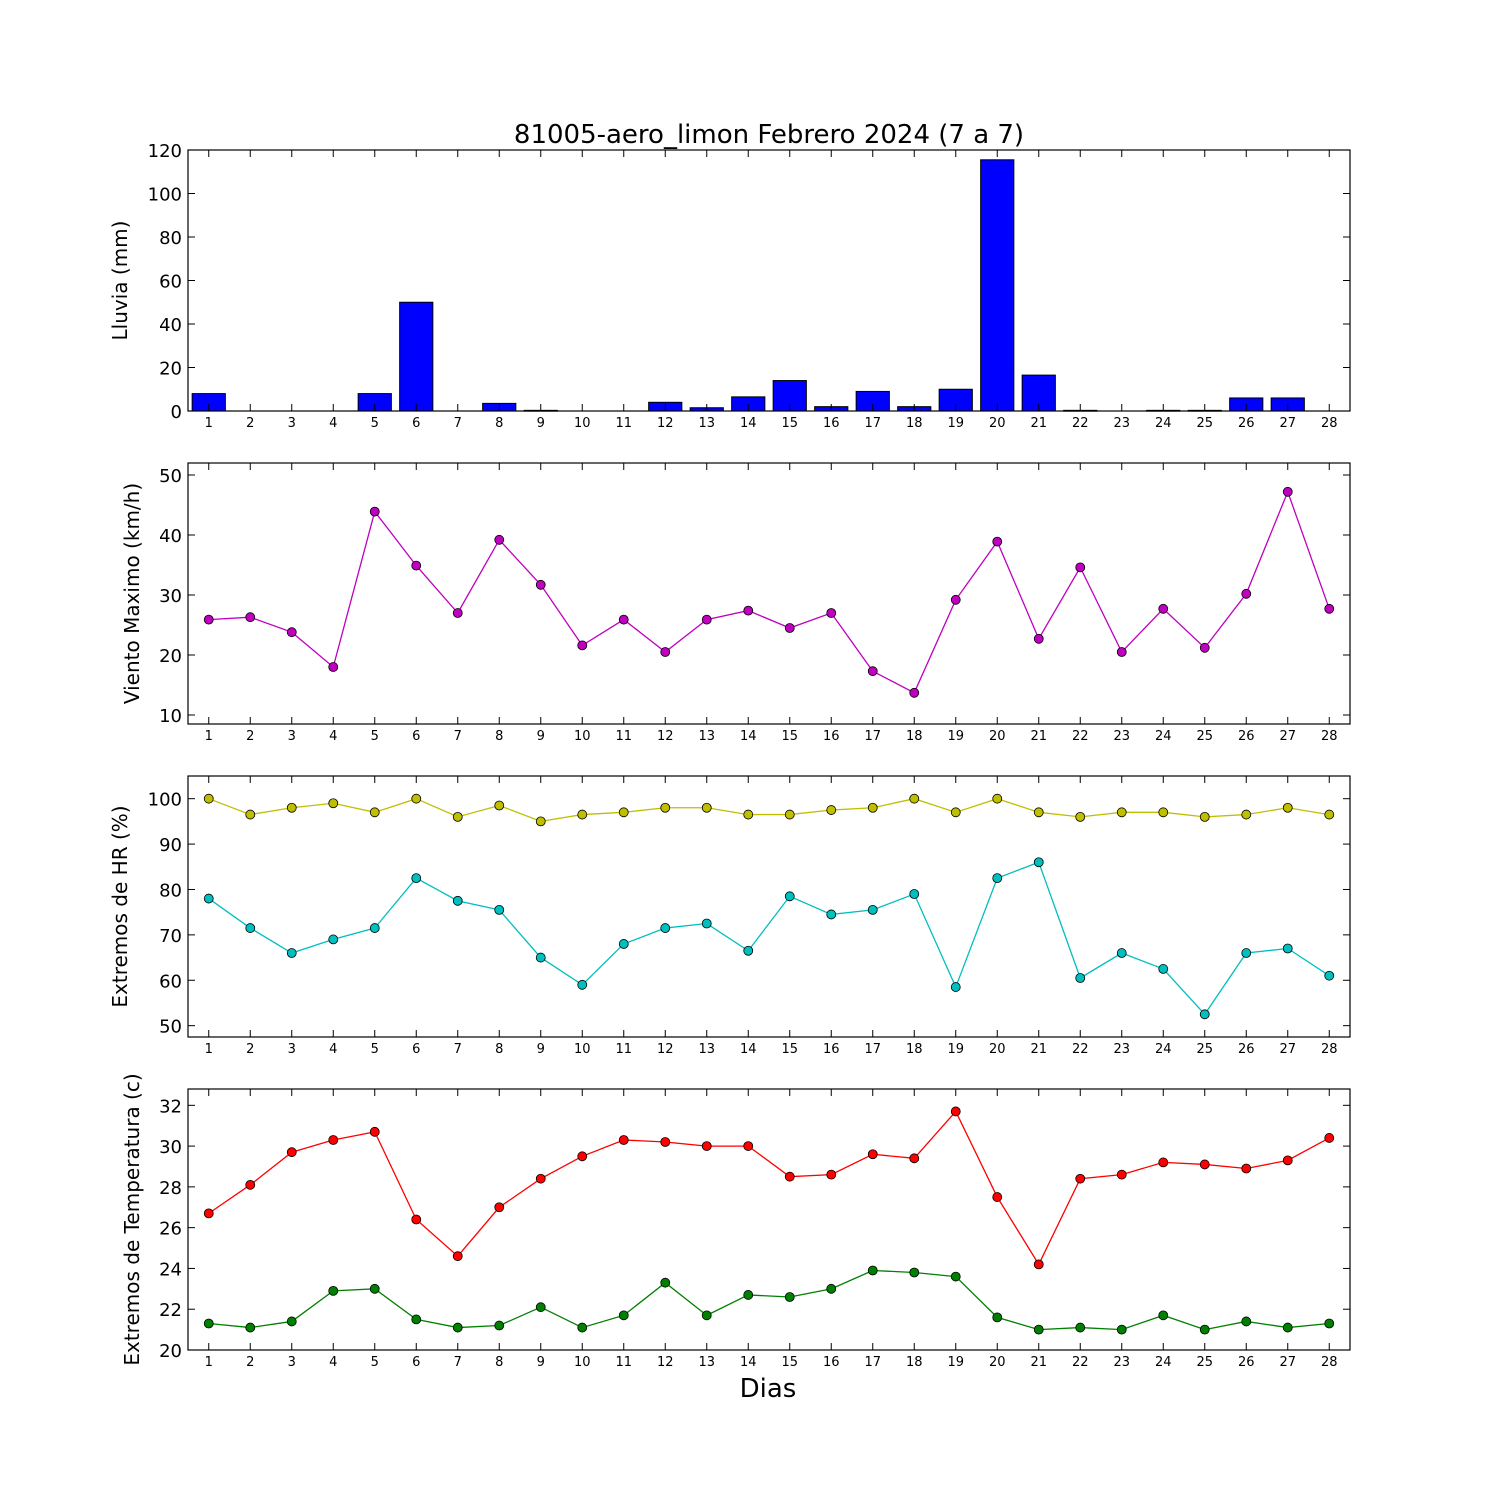 Image resolution: width=1500 pixels, height=1500 pixels. Describe the element at coordinates (955, 1049) in the screenshot. I see `x-tick-label: 19` at that location.